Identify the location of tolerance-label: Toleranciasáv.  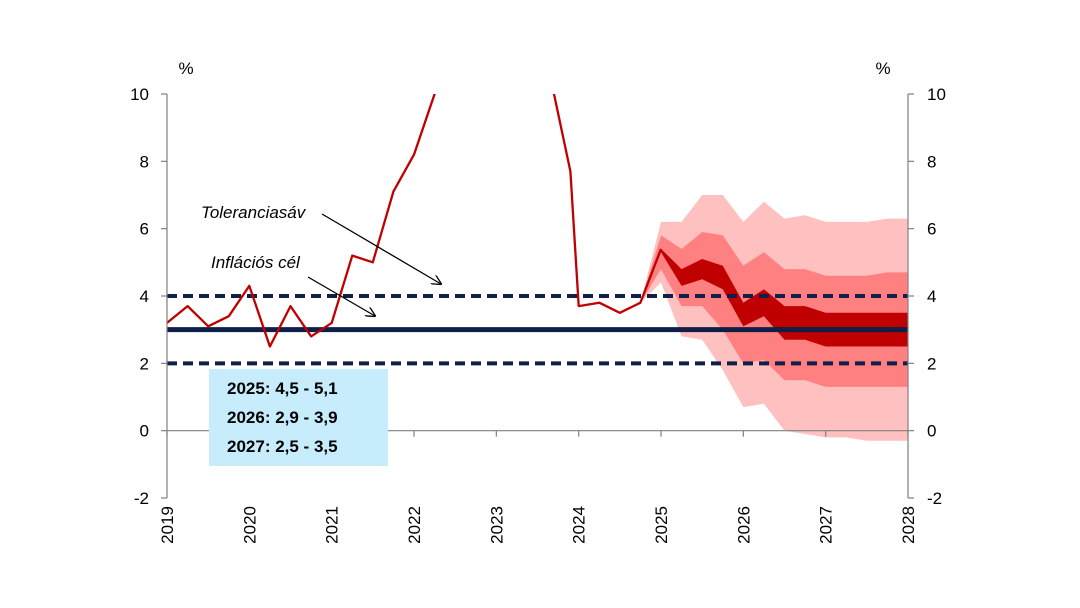
(254, 212).